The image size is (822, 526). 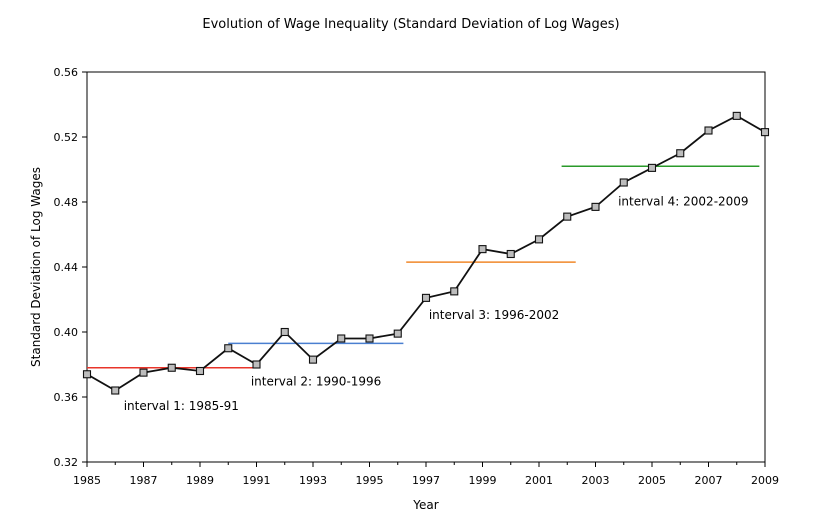 I want to click on y-axis-label: Standard Deviation of Log Wages, so click(x=36, y=267).